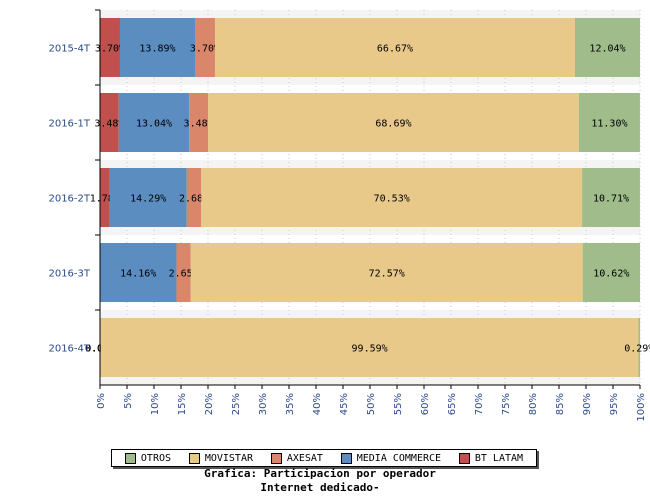 This screenshot has height=500, width=650. I want to click on x-tick-label: 25%, so click(236, 404).